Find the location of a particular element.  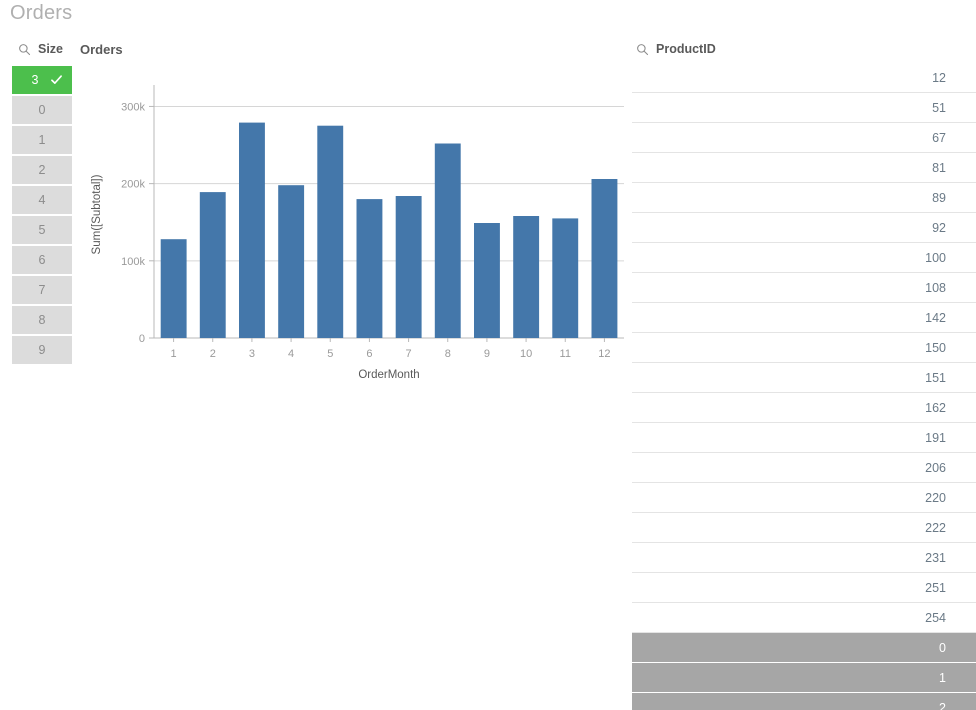

y-tick-label: 100k is located at coordinates (133, 262).